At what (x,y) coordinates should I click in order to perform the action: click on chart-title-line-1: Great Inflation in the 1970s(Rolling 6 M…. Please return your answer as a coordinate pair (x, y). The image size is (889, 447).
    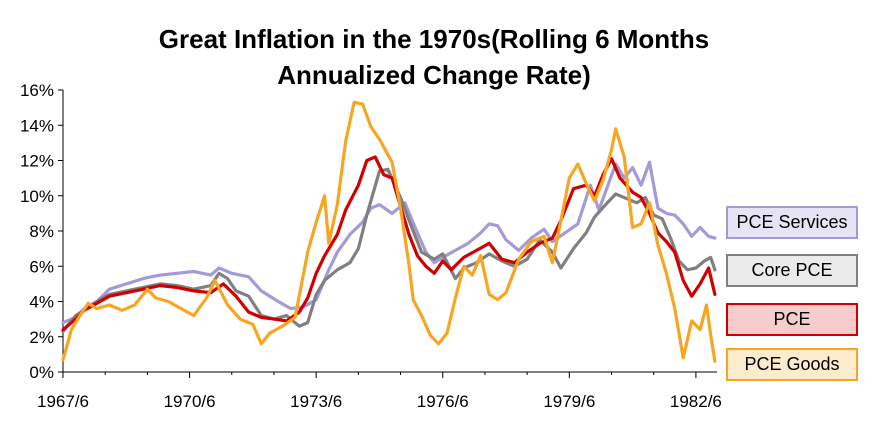
    Looking at the image, I should click on (434, 39).